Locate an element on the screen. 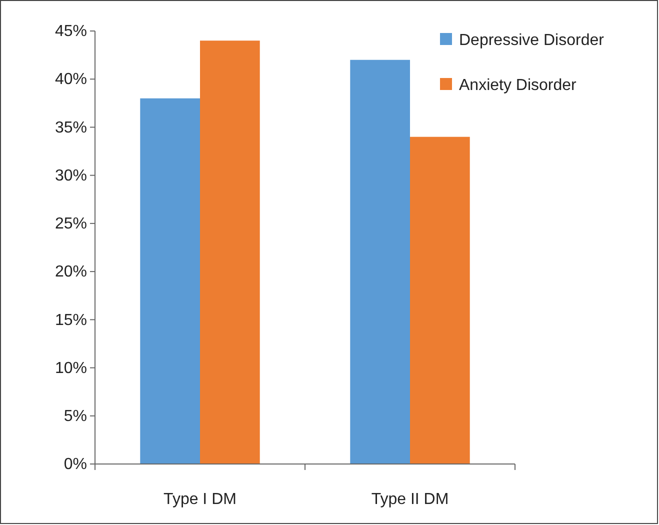 Image resolution: width=659 pixels, height=525 pixels. y-tick-label: 10% is located at coordinates (70, 368).